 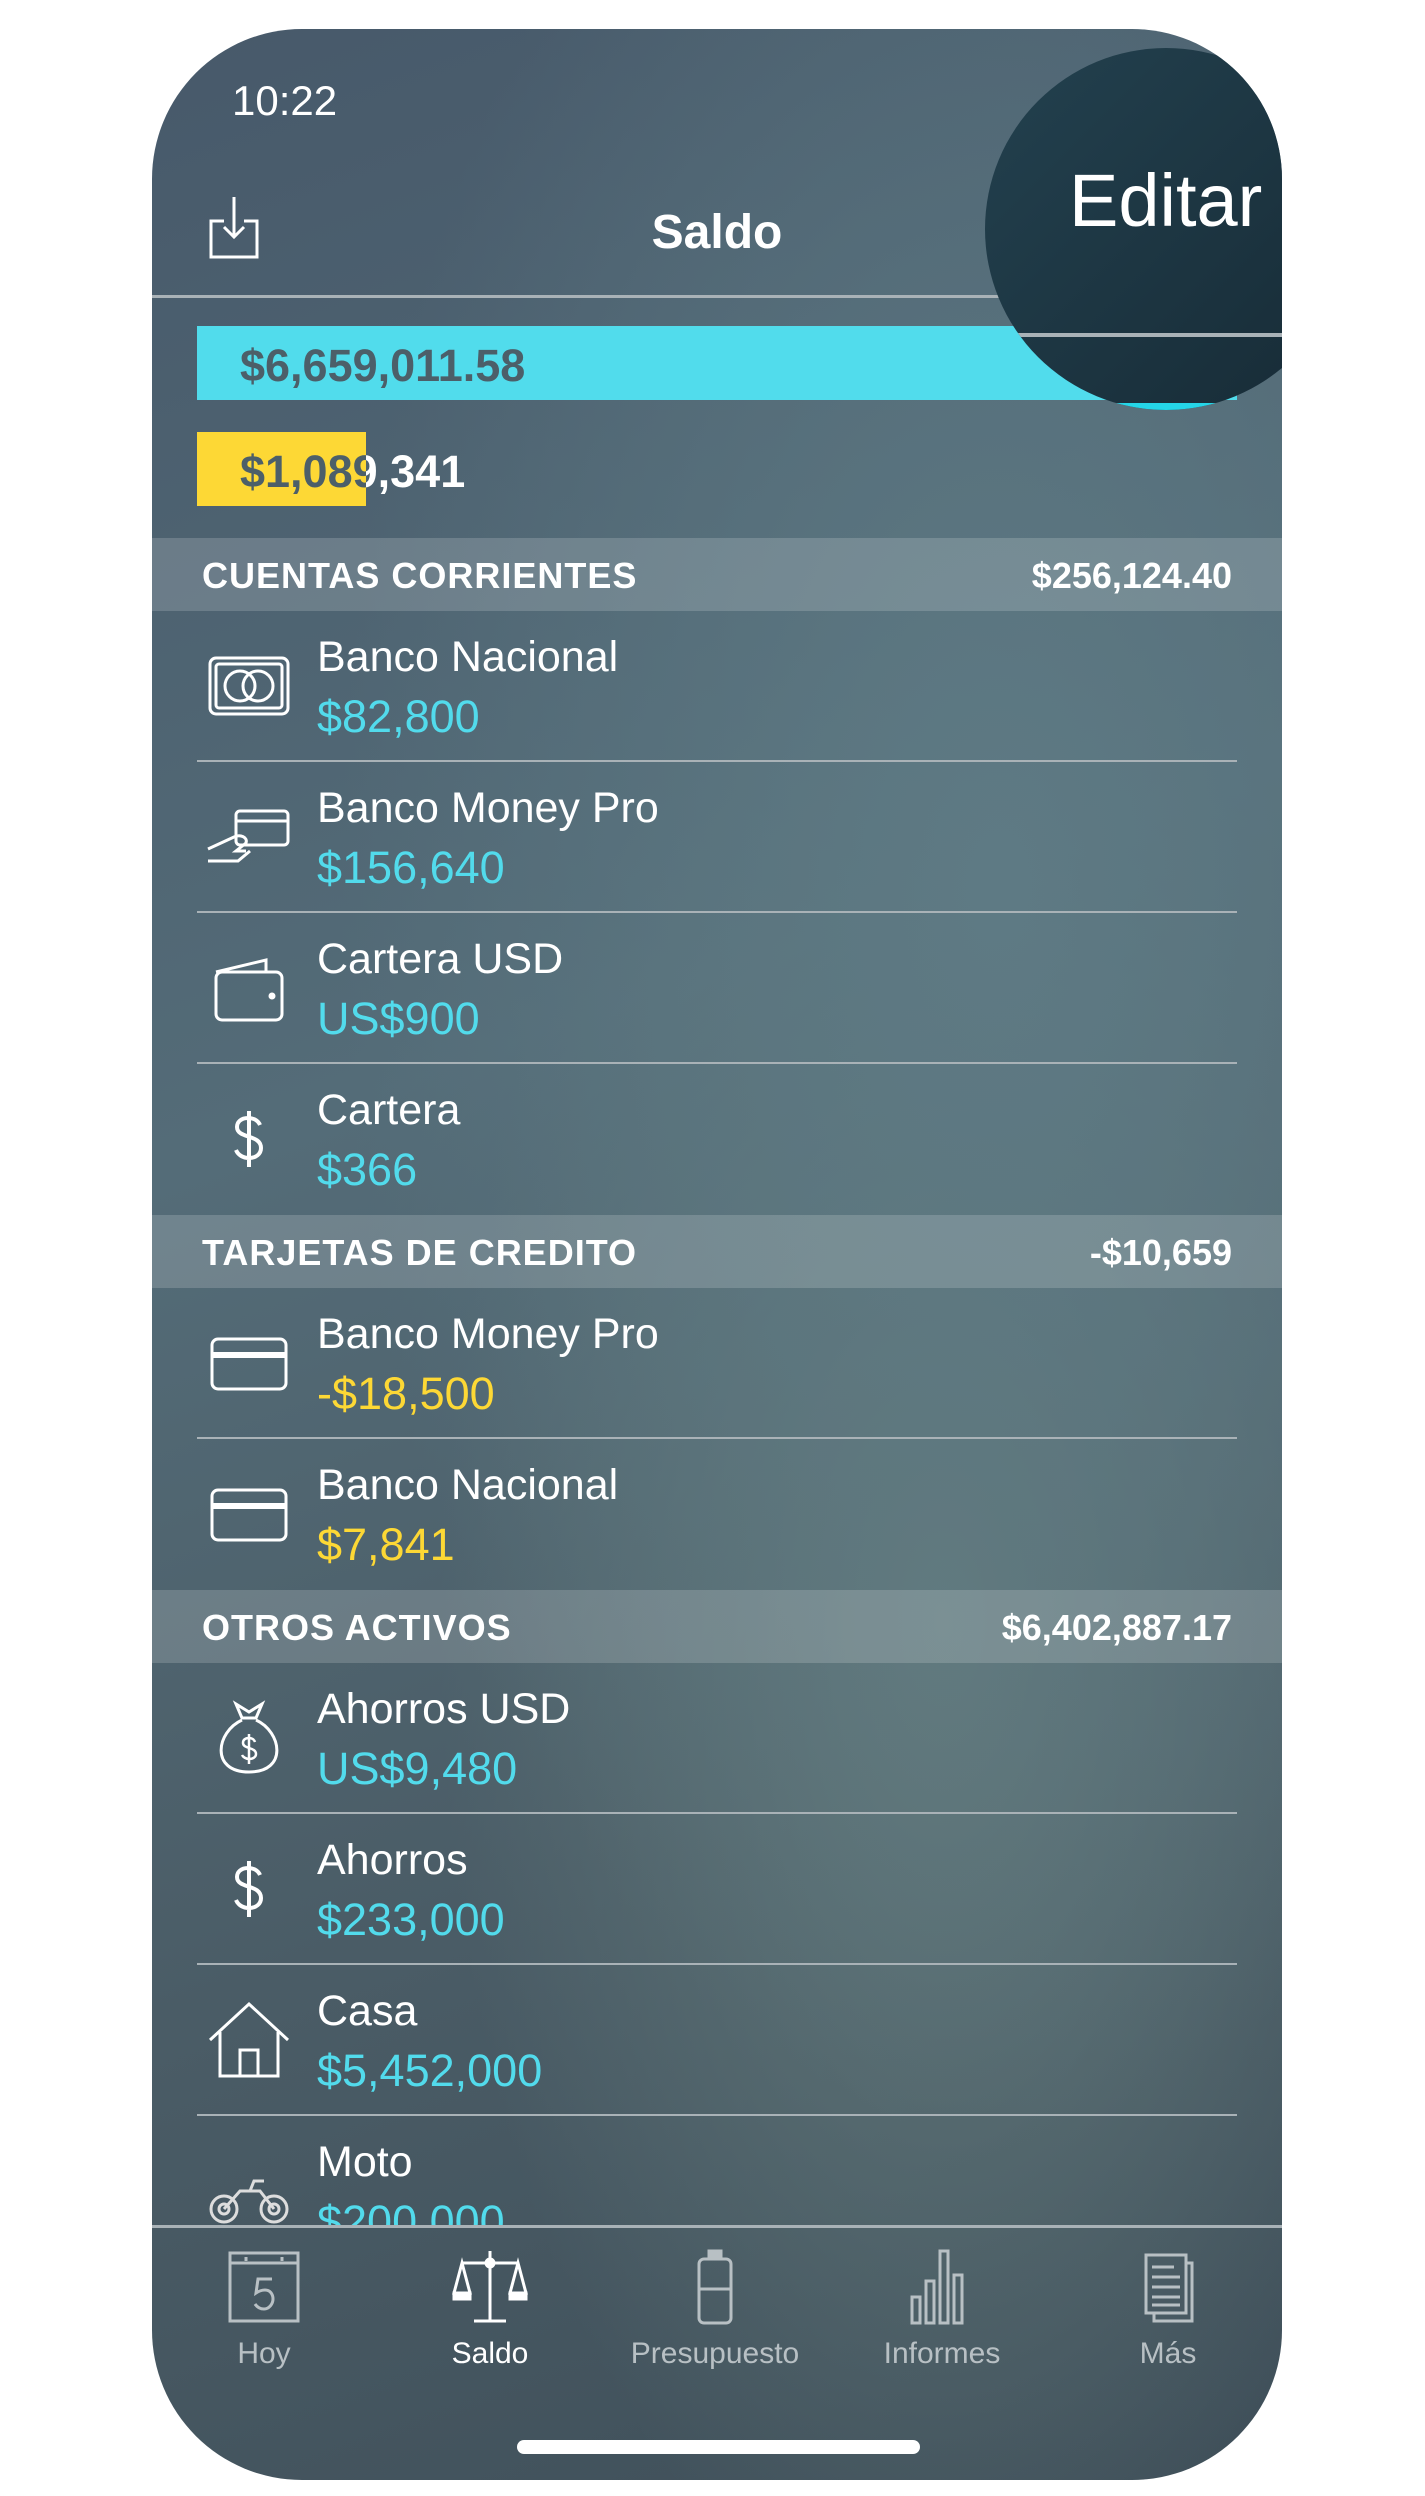 I want to click on tab-saldo: Saldo, so click(x=490, y=2319).